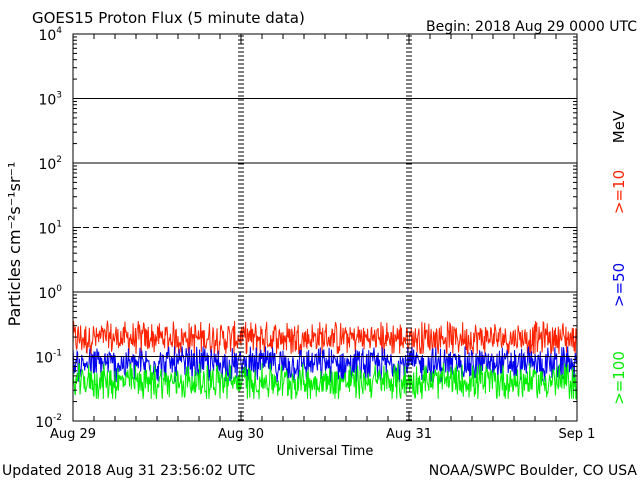 This screenshot has width=640, height=480. I want to click on y-axis-label: Particles cm⁻²s⁻¹sr⁻¹, so click(14, 244).